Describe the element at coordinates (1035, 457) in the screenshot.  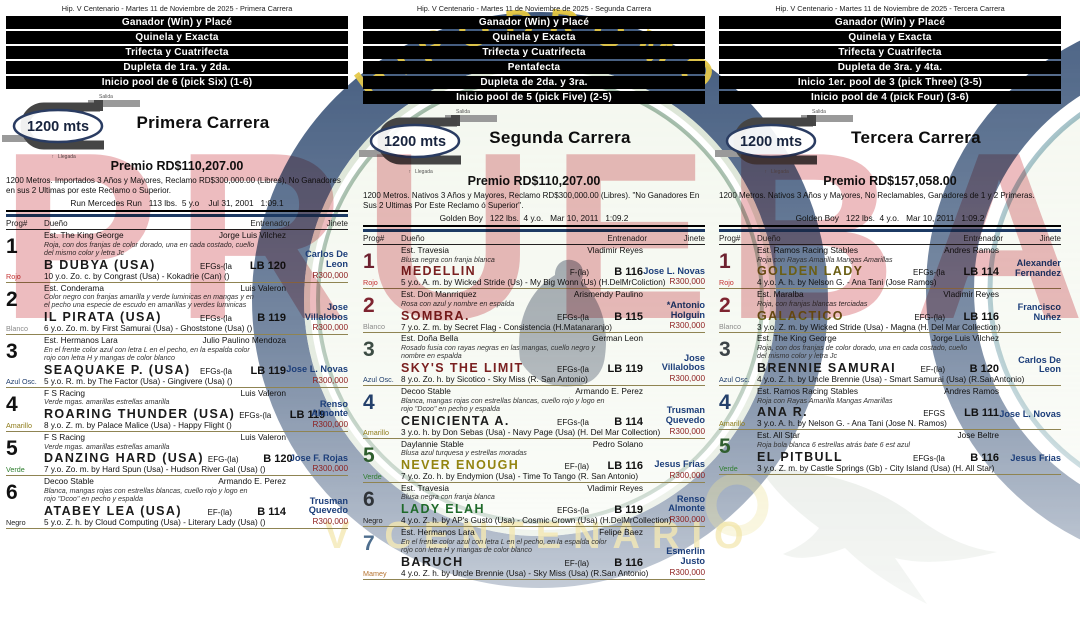
I see `jockey-name: Jesus Frias` at that location.